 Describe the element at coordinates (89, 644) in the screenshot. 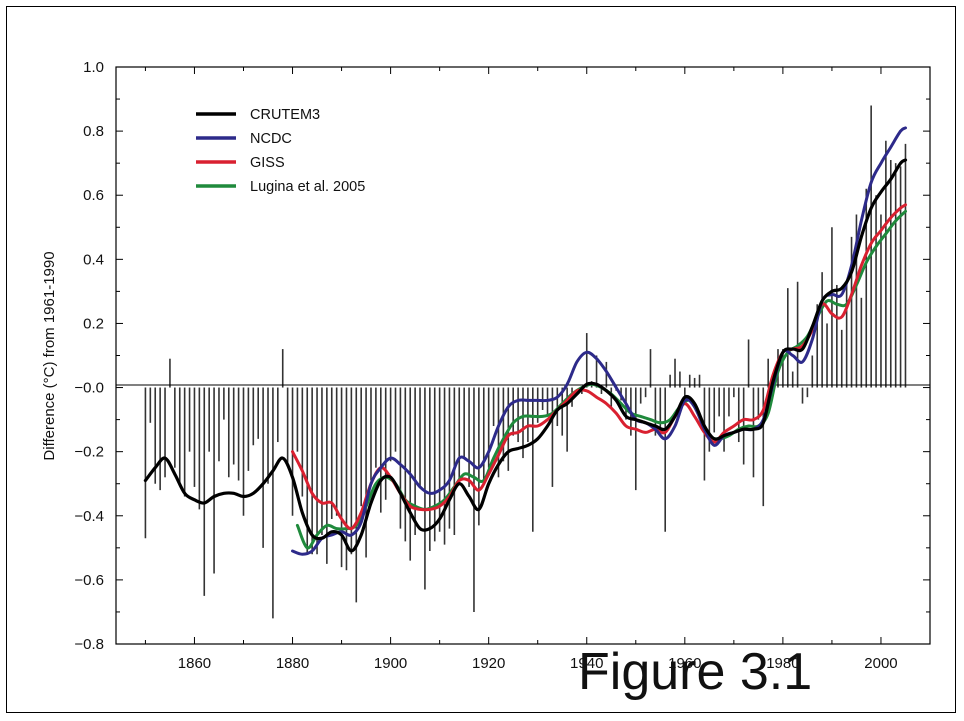

I see `y-tick-label: −0.8` at that location.